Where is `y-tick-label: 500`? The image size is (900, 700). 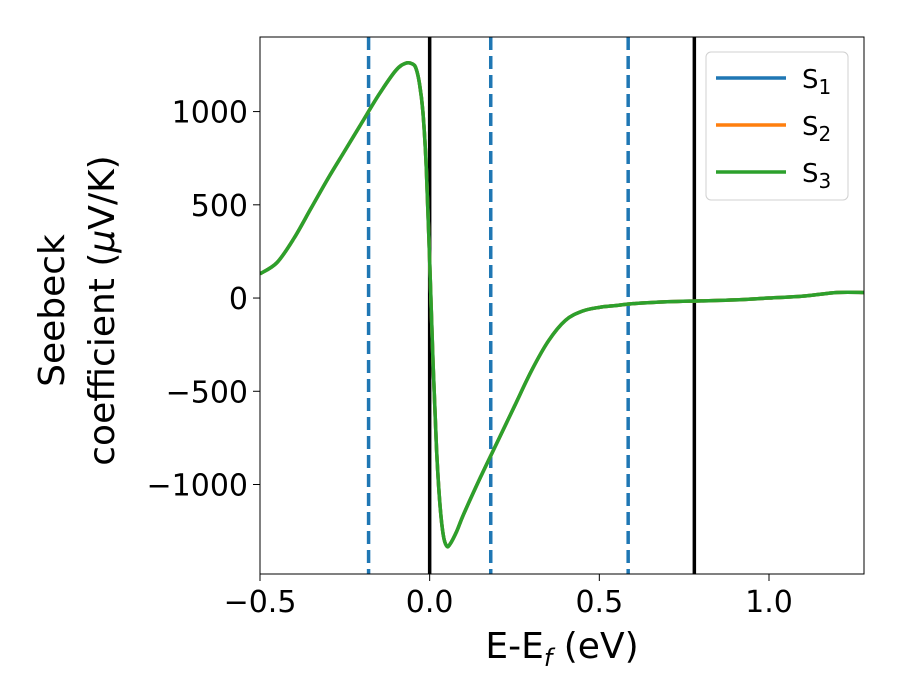 y-tick-label: 500 is located at coordinates (219, 206).